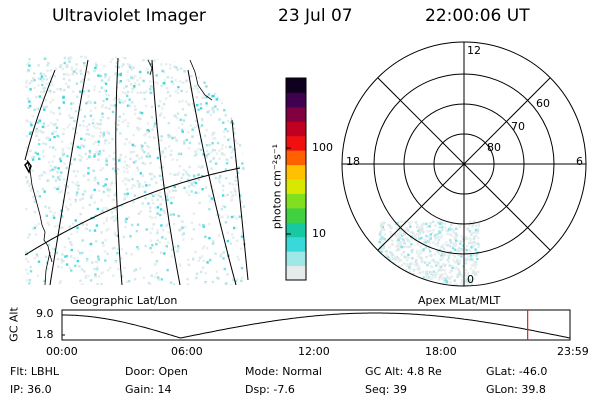 The height and width of the screenshot is (400, 600). Describe the element at coordinates (63, 325) in the screenshot. I see `altitude-ticks` at that location.